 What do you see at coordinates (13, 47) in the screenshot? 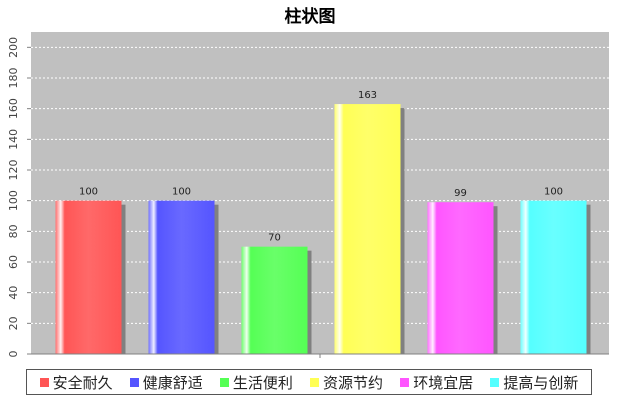
I see `y-tick-label: 200` at bounding box center [13, 47].